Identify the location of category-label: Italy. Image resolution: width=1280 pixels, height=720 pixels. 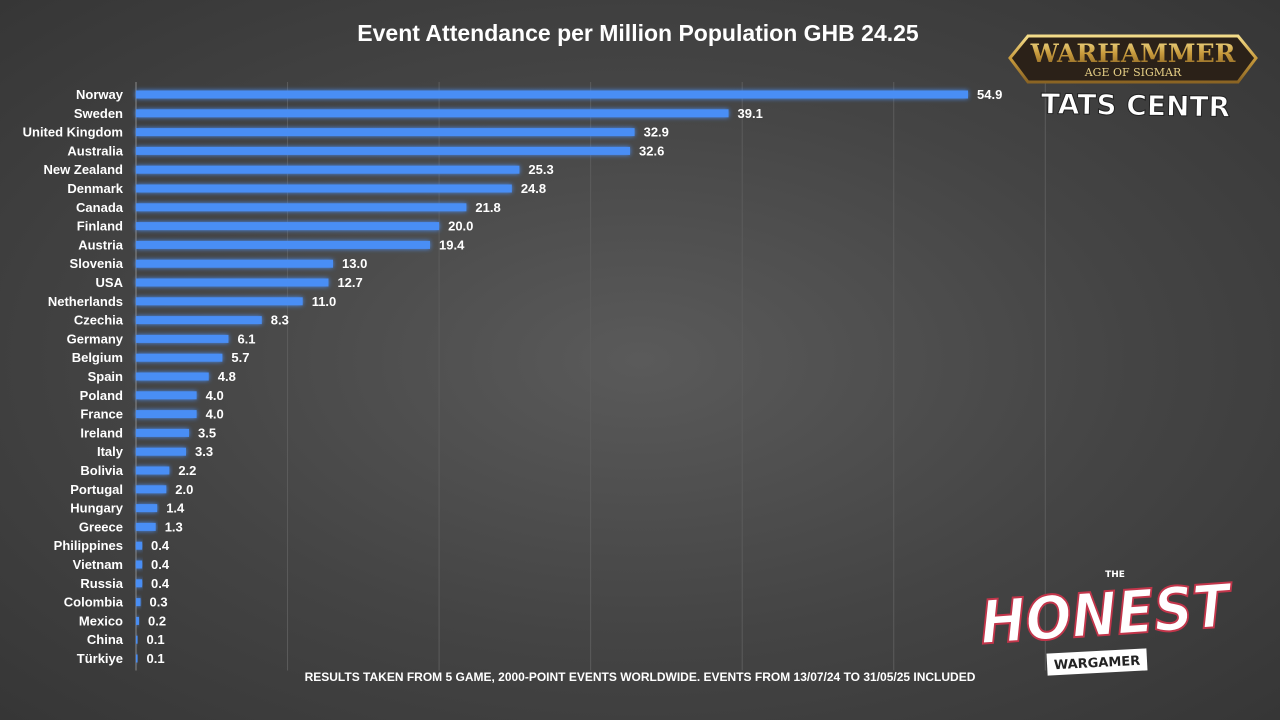
(110, 451).